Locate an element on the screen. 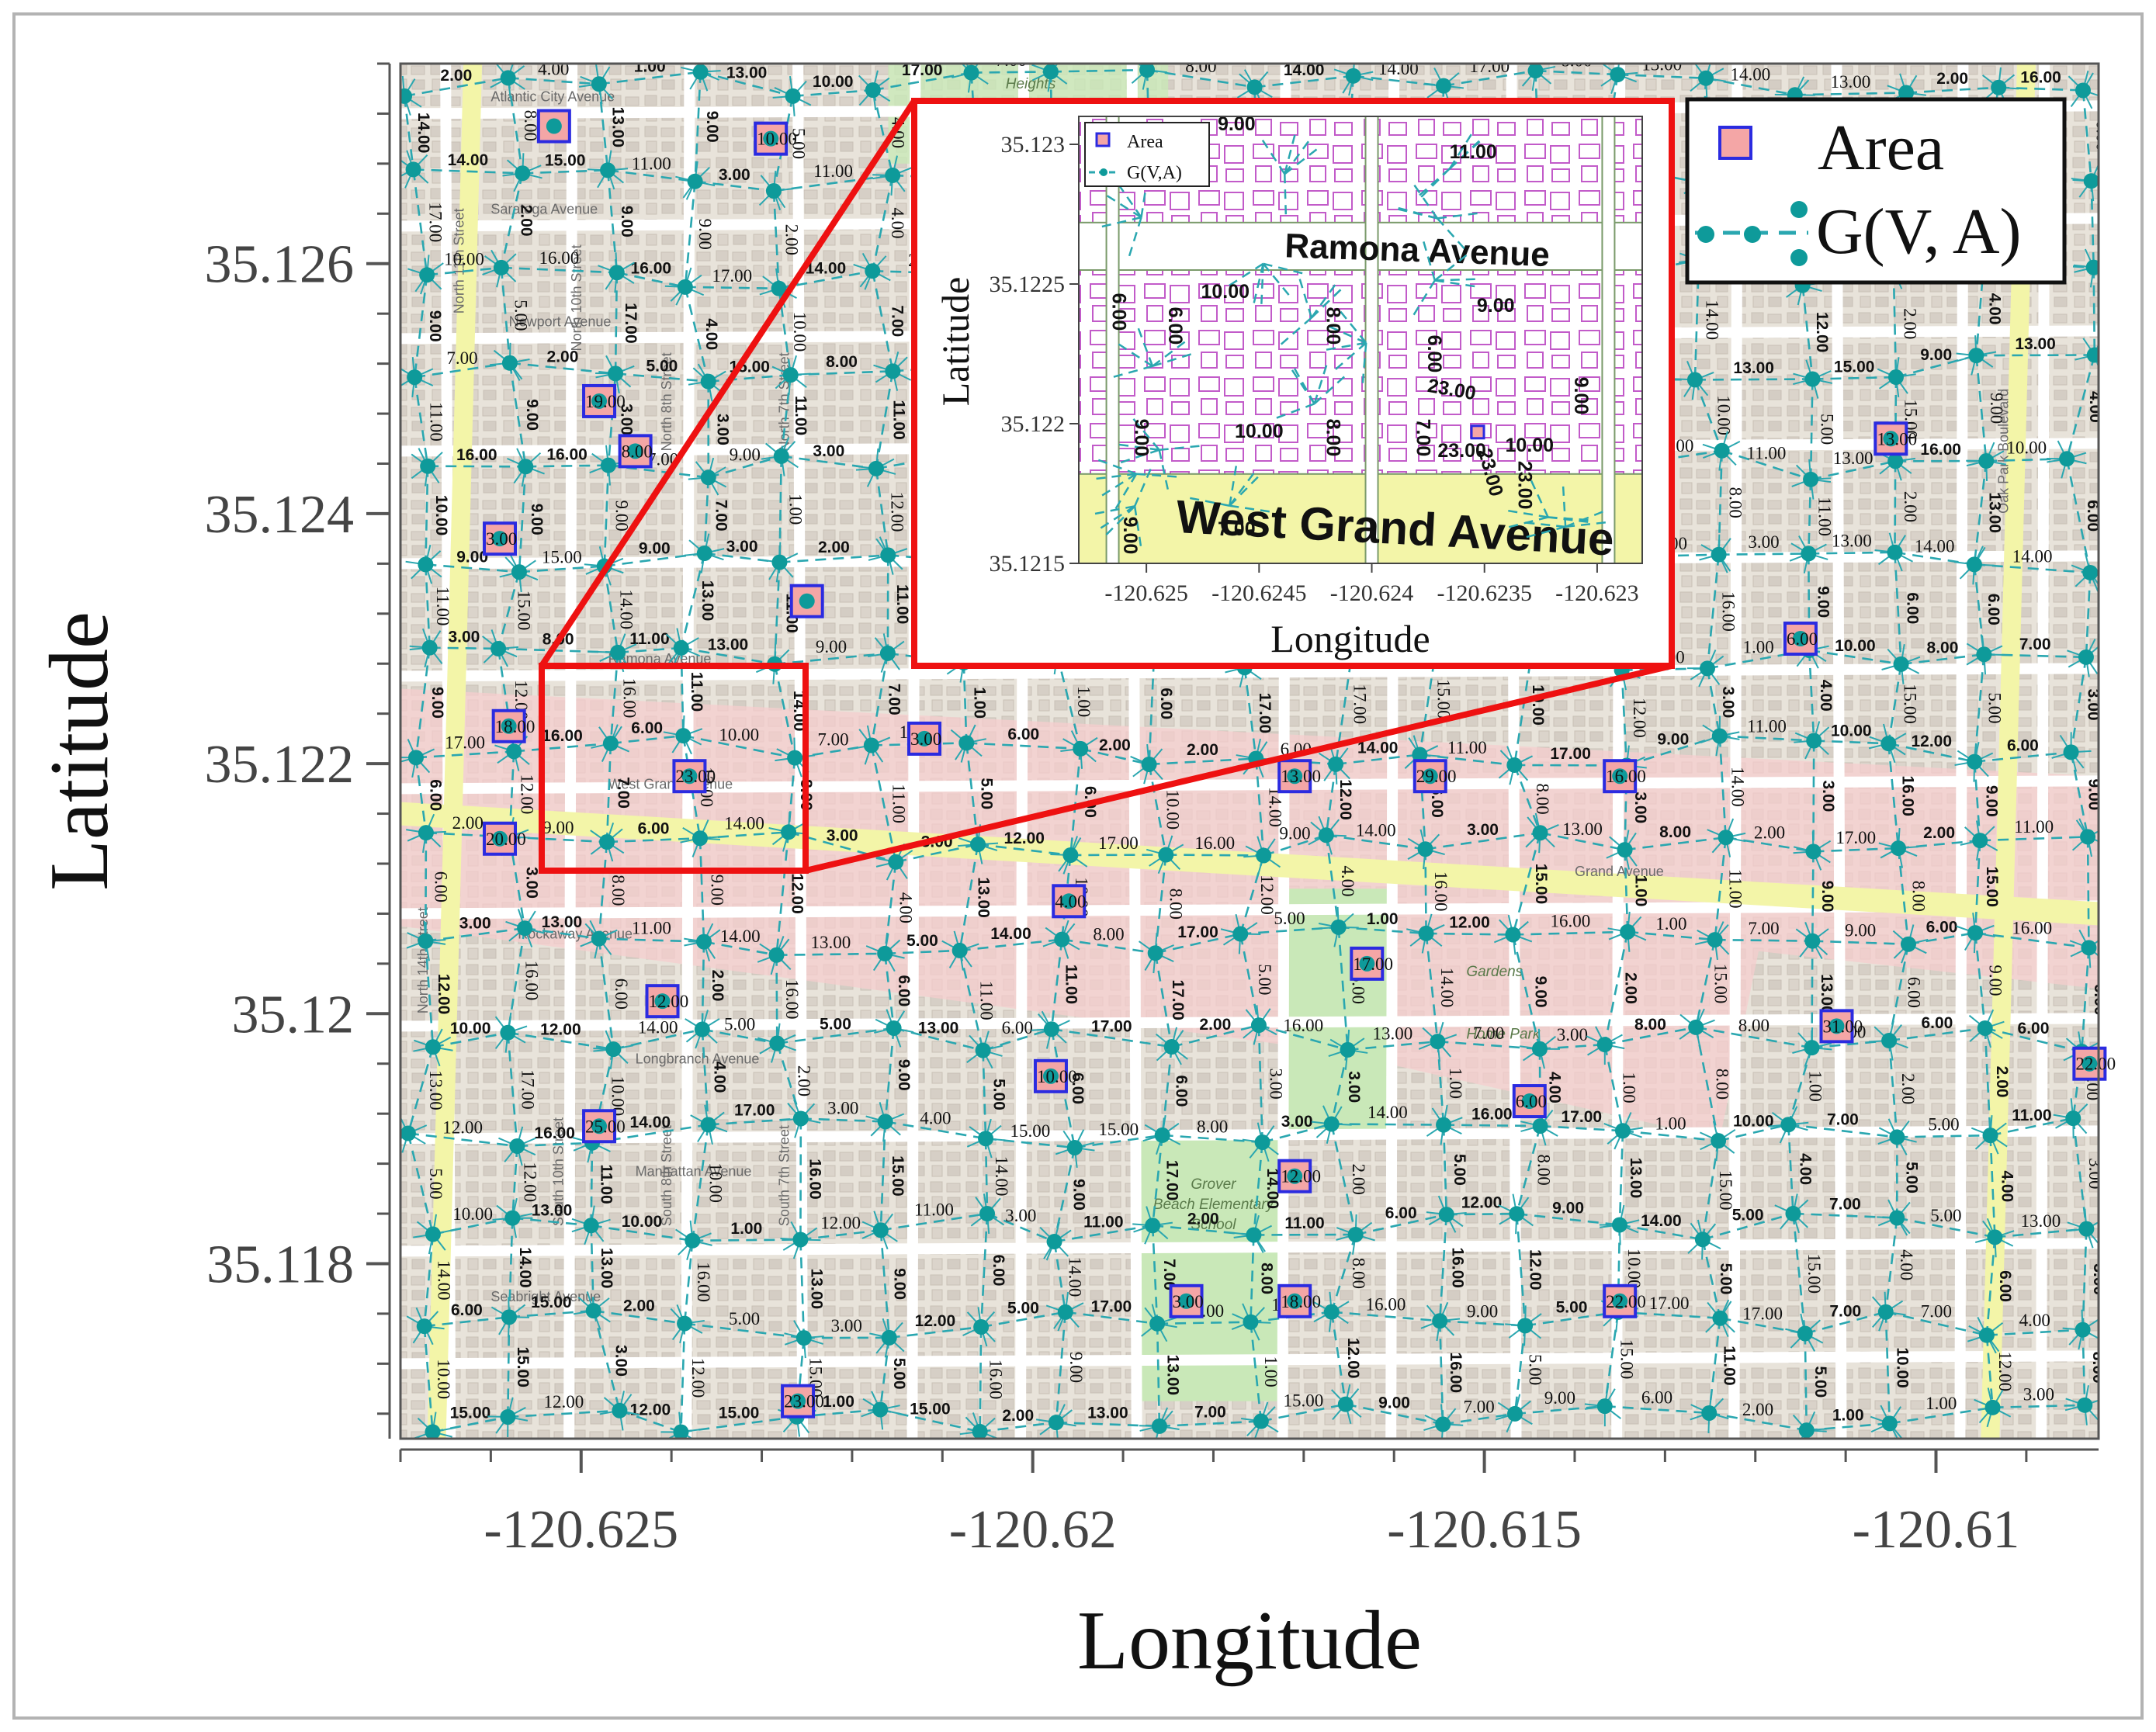 This screenshot has height=1732, width=2156. edge-weight-label: 17.00 is located at coordinates (1197, 932).